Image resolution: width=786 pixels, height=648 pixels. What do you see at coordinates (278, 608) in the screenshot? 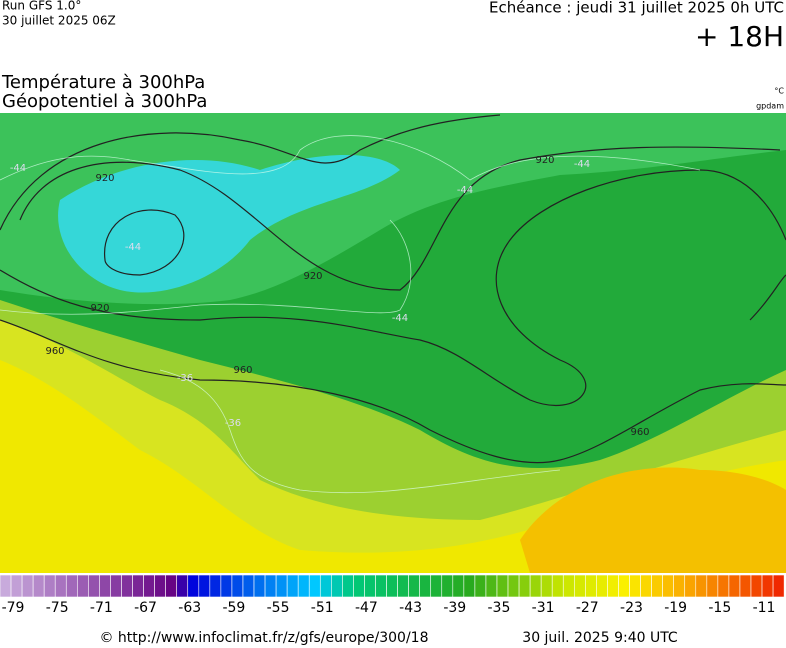
I see `colorbar-label: -55` at bounding box center [278, 608].